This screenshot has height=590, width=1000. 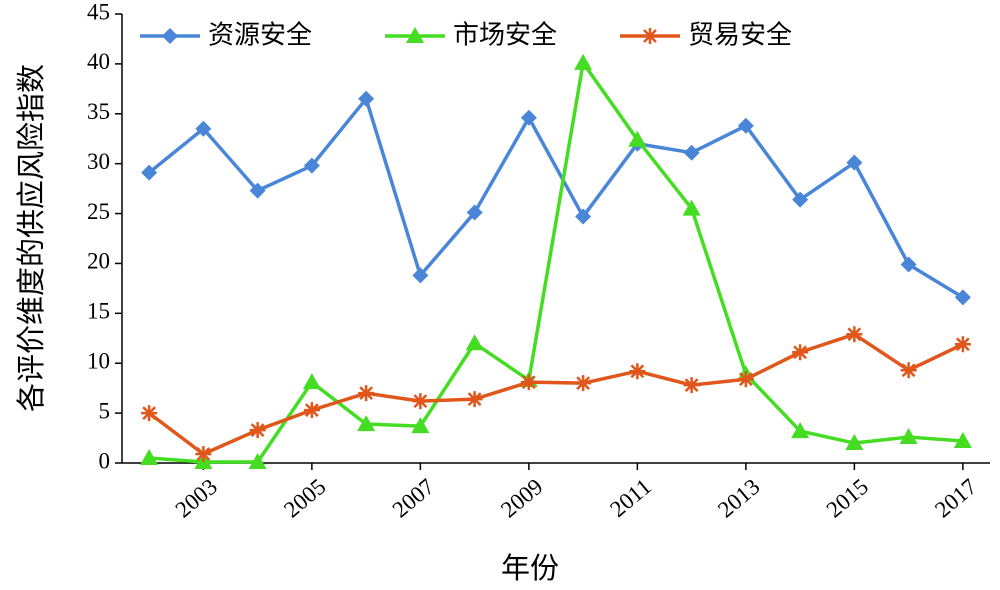 What do you see at coordinates (740, 36) in the screenshot?
I see `legend-label: 贸易安全` at bounding box center [740, 36].